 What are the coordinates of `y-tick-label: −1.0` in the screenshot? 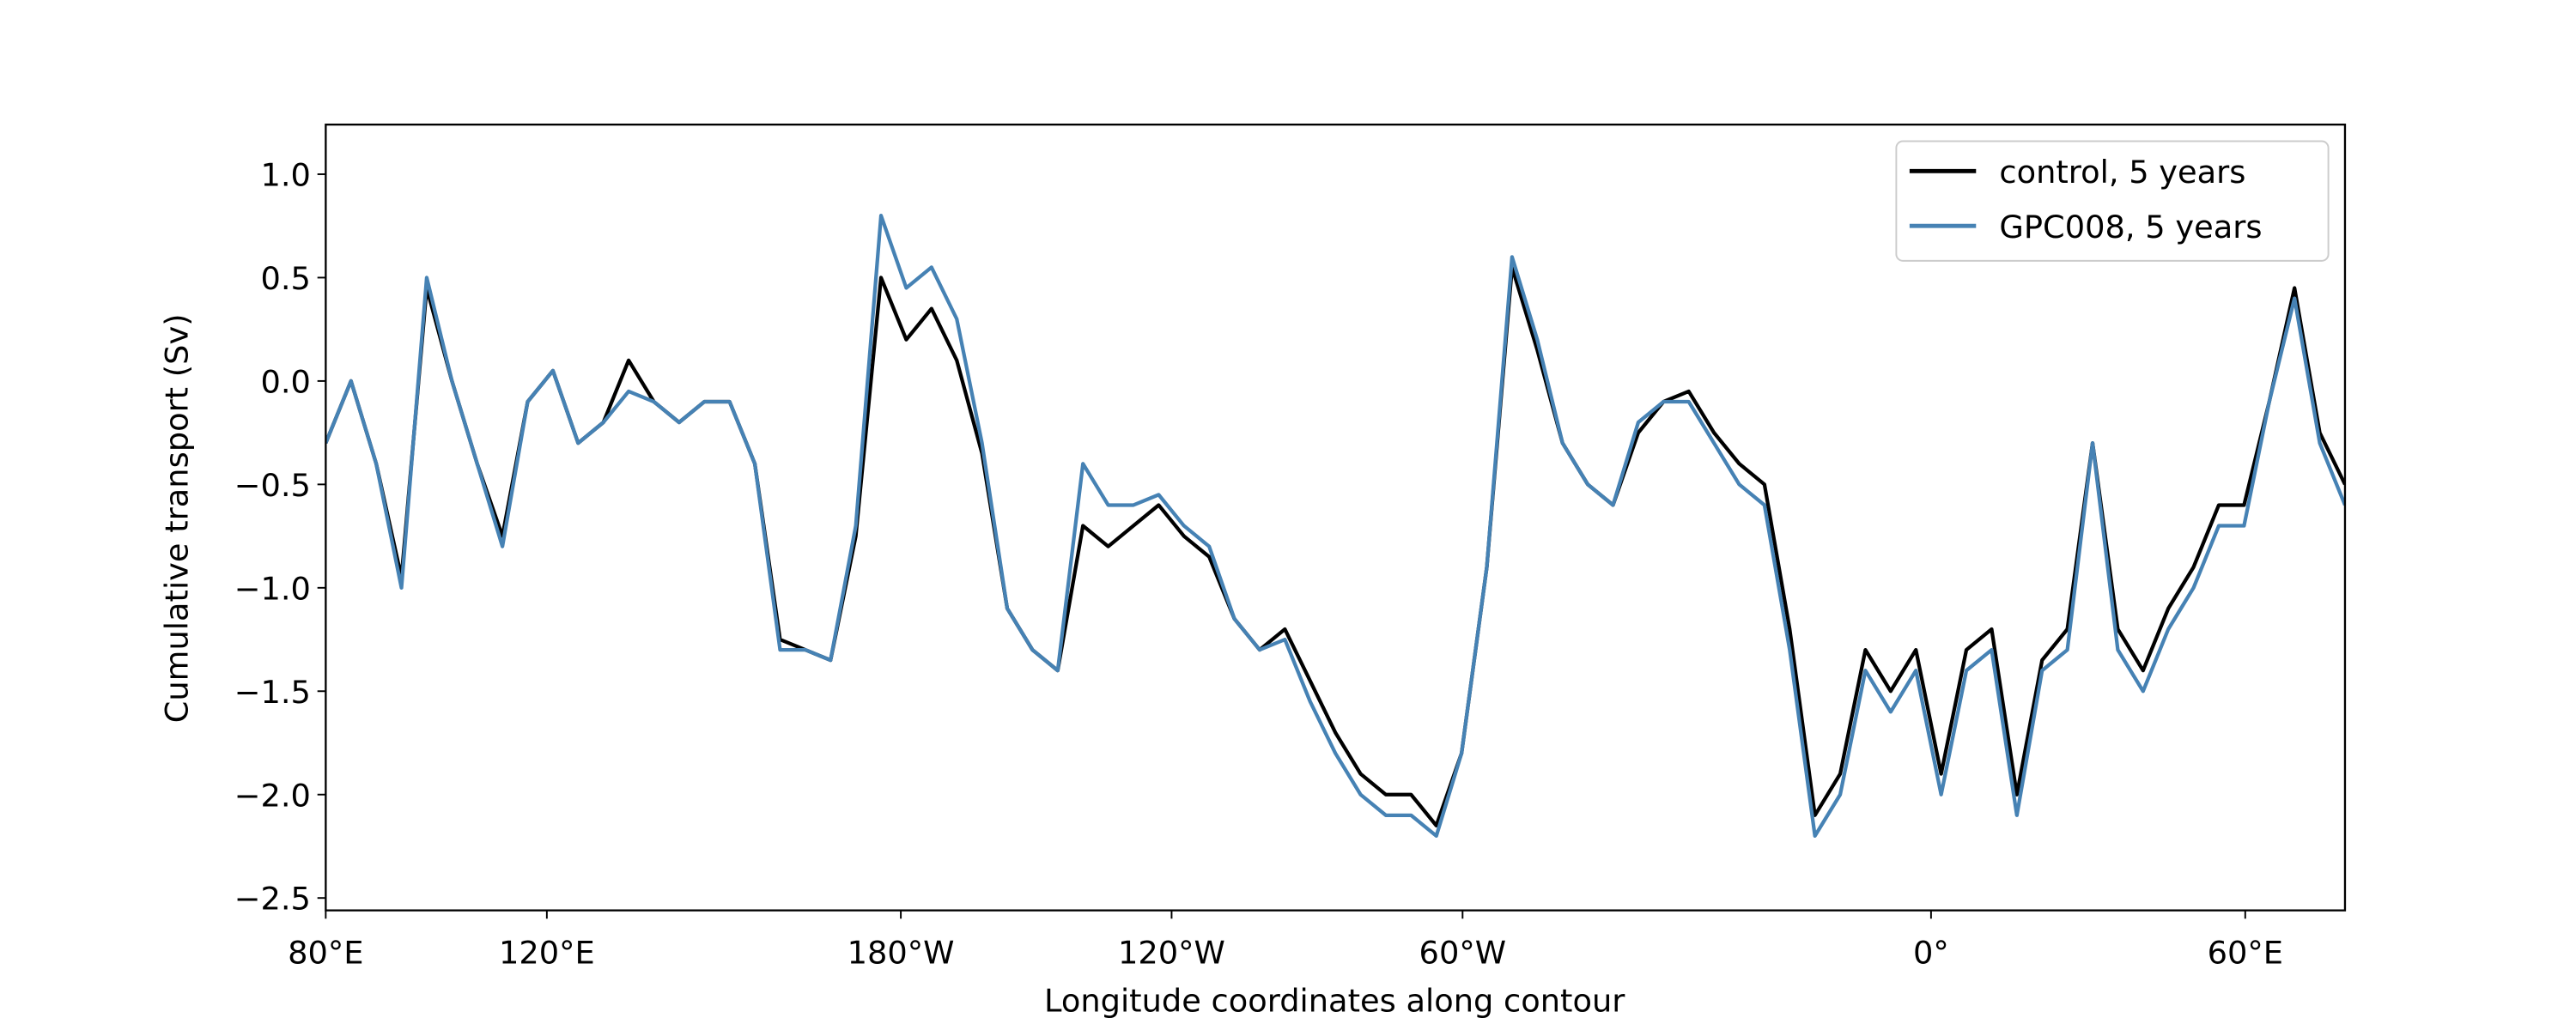 It's located at (272, 588).